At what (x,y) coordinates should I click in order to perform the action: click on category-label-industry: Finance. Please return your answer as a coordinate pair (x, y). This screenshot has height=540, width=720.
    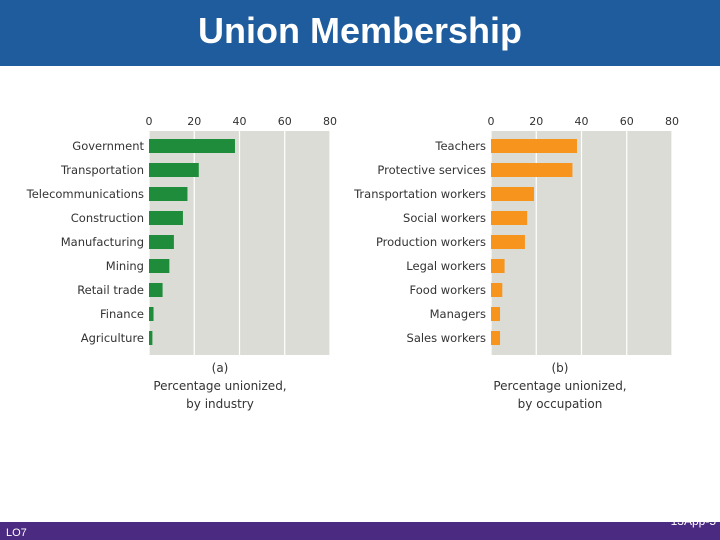
    Looking at the image, I should click on (122, 314).